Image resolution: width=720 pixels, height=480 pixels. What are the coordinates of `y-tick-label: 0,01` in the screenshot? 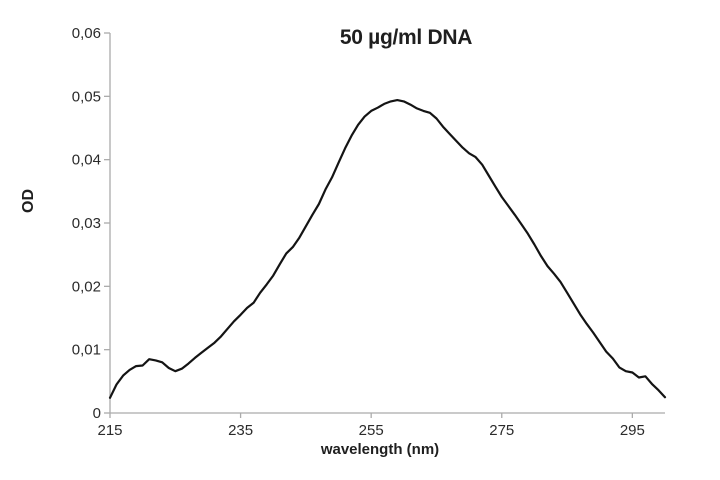 It's located at (86, 350).